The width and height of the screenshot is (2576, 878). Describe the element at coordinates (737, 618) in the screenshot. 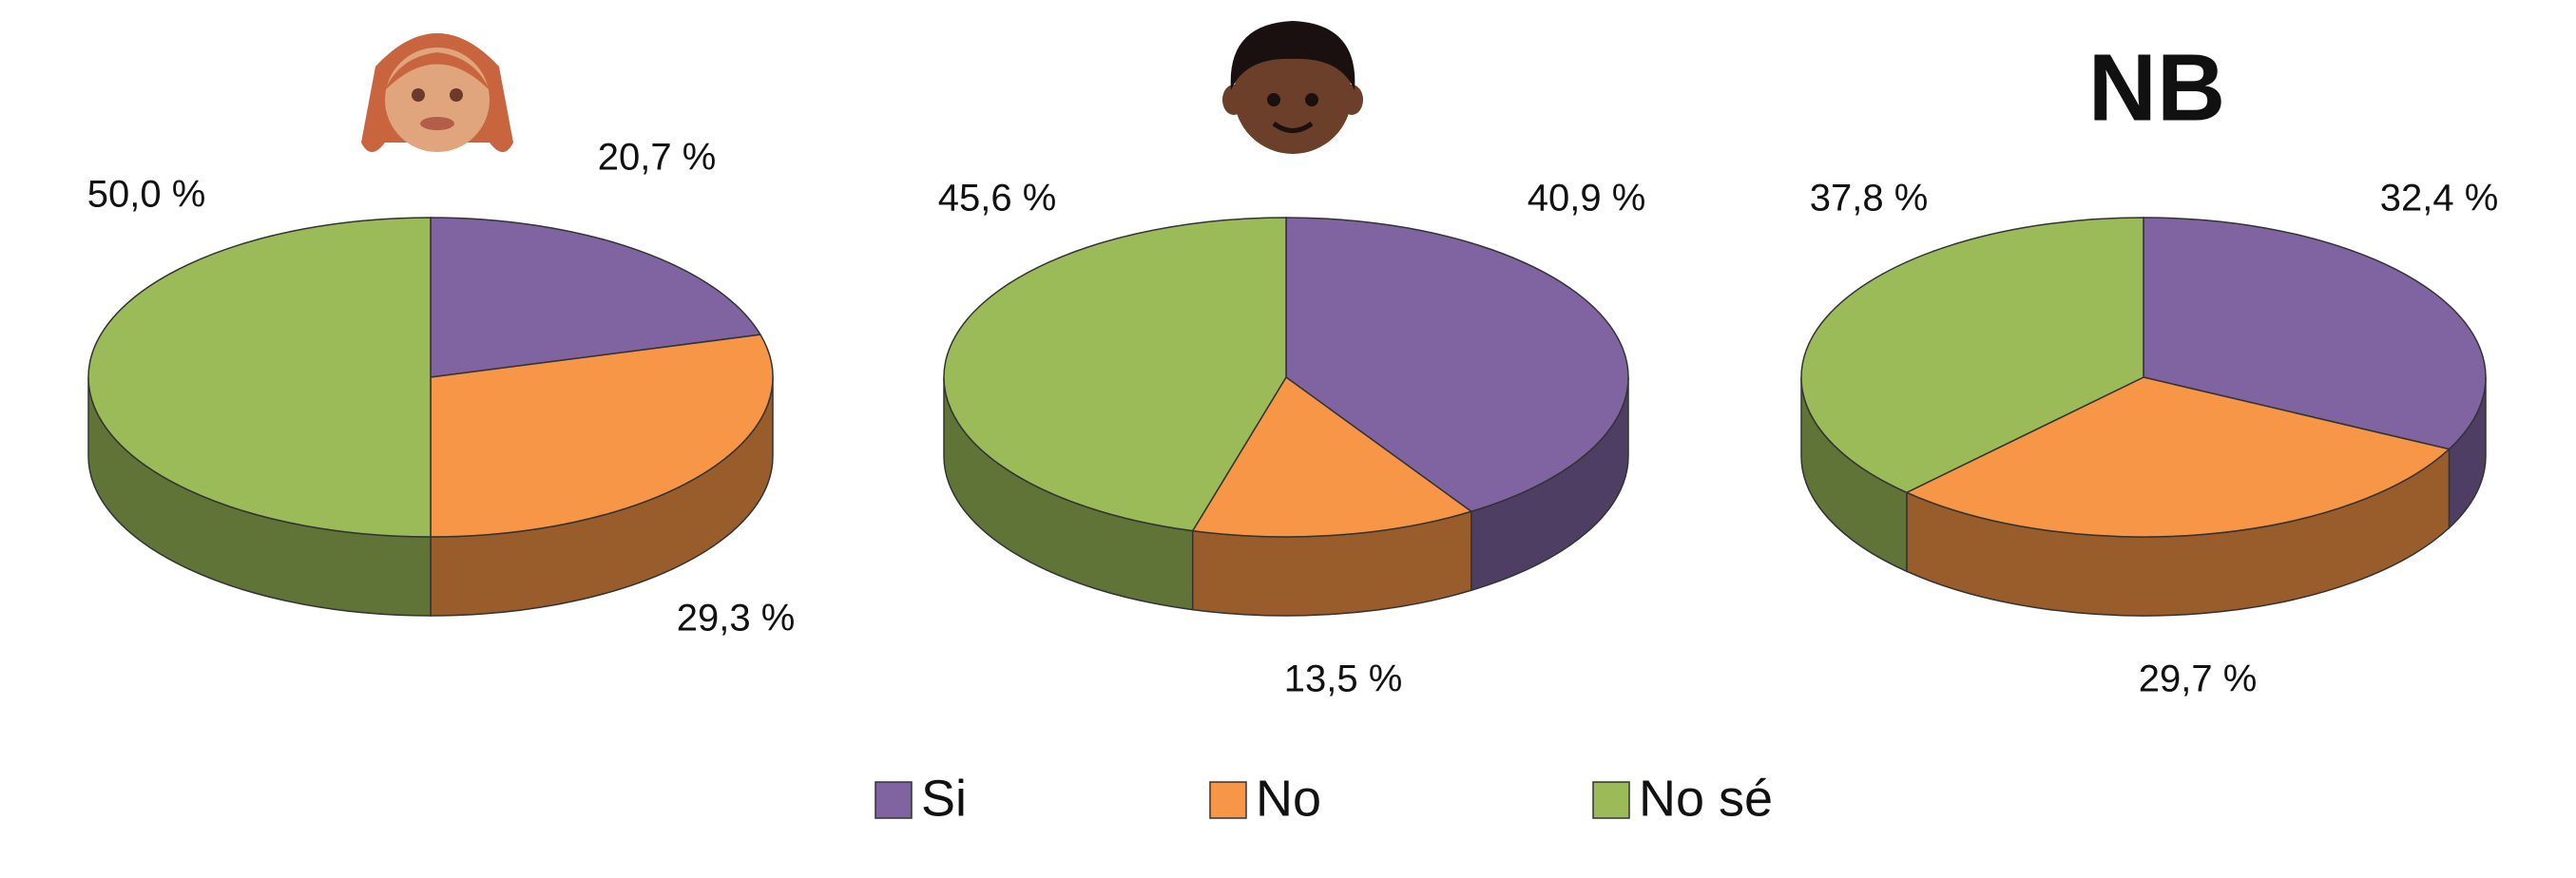

I see `value-label: 29,3 %` at that location.